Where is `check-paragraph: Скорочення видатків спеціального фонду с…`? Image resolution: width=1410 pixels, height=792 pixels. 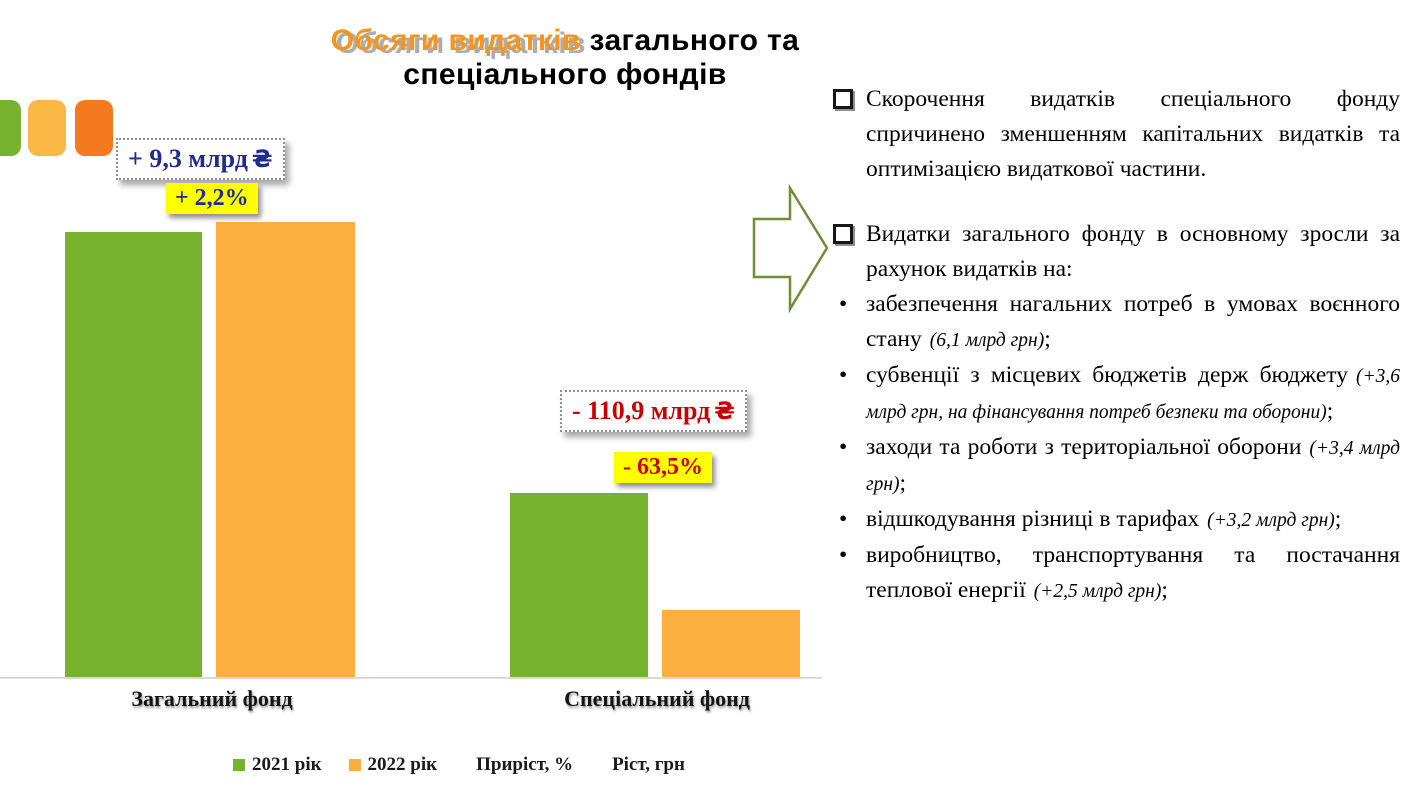 check-paragraph: Скорочення видатків спеціального фонду с… is located at coordinates (1116, 134).